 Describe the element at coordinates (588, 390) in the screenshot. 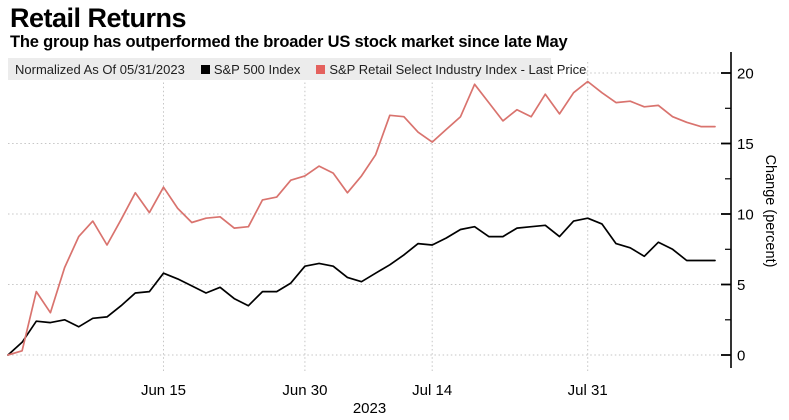

I see `x-tick-label: Jul 31` at that location.